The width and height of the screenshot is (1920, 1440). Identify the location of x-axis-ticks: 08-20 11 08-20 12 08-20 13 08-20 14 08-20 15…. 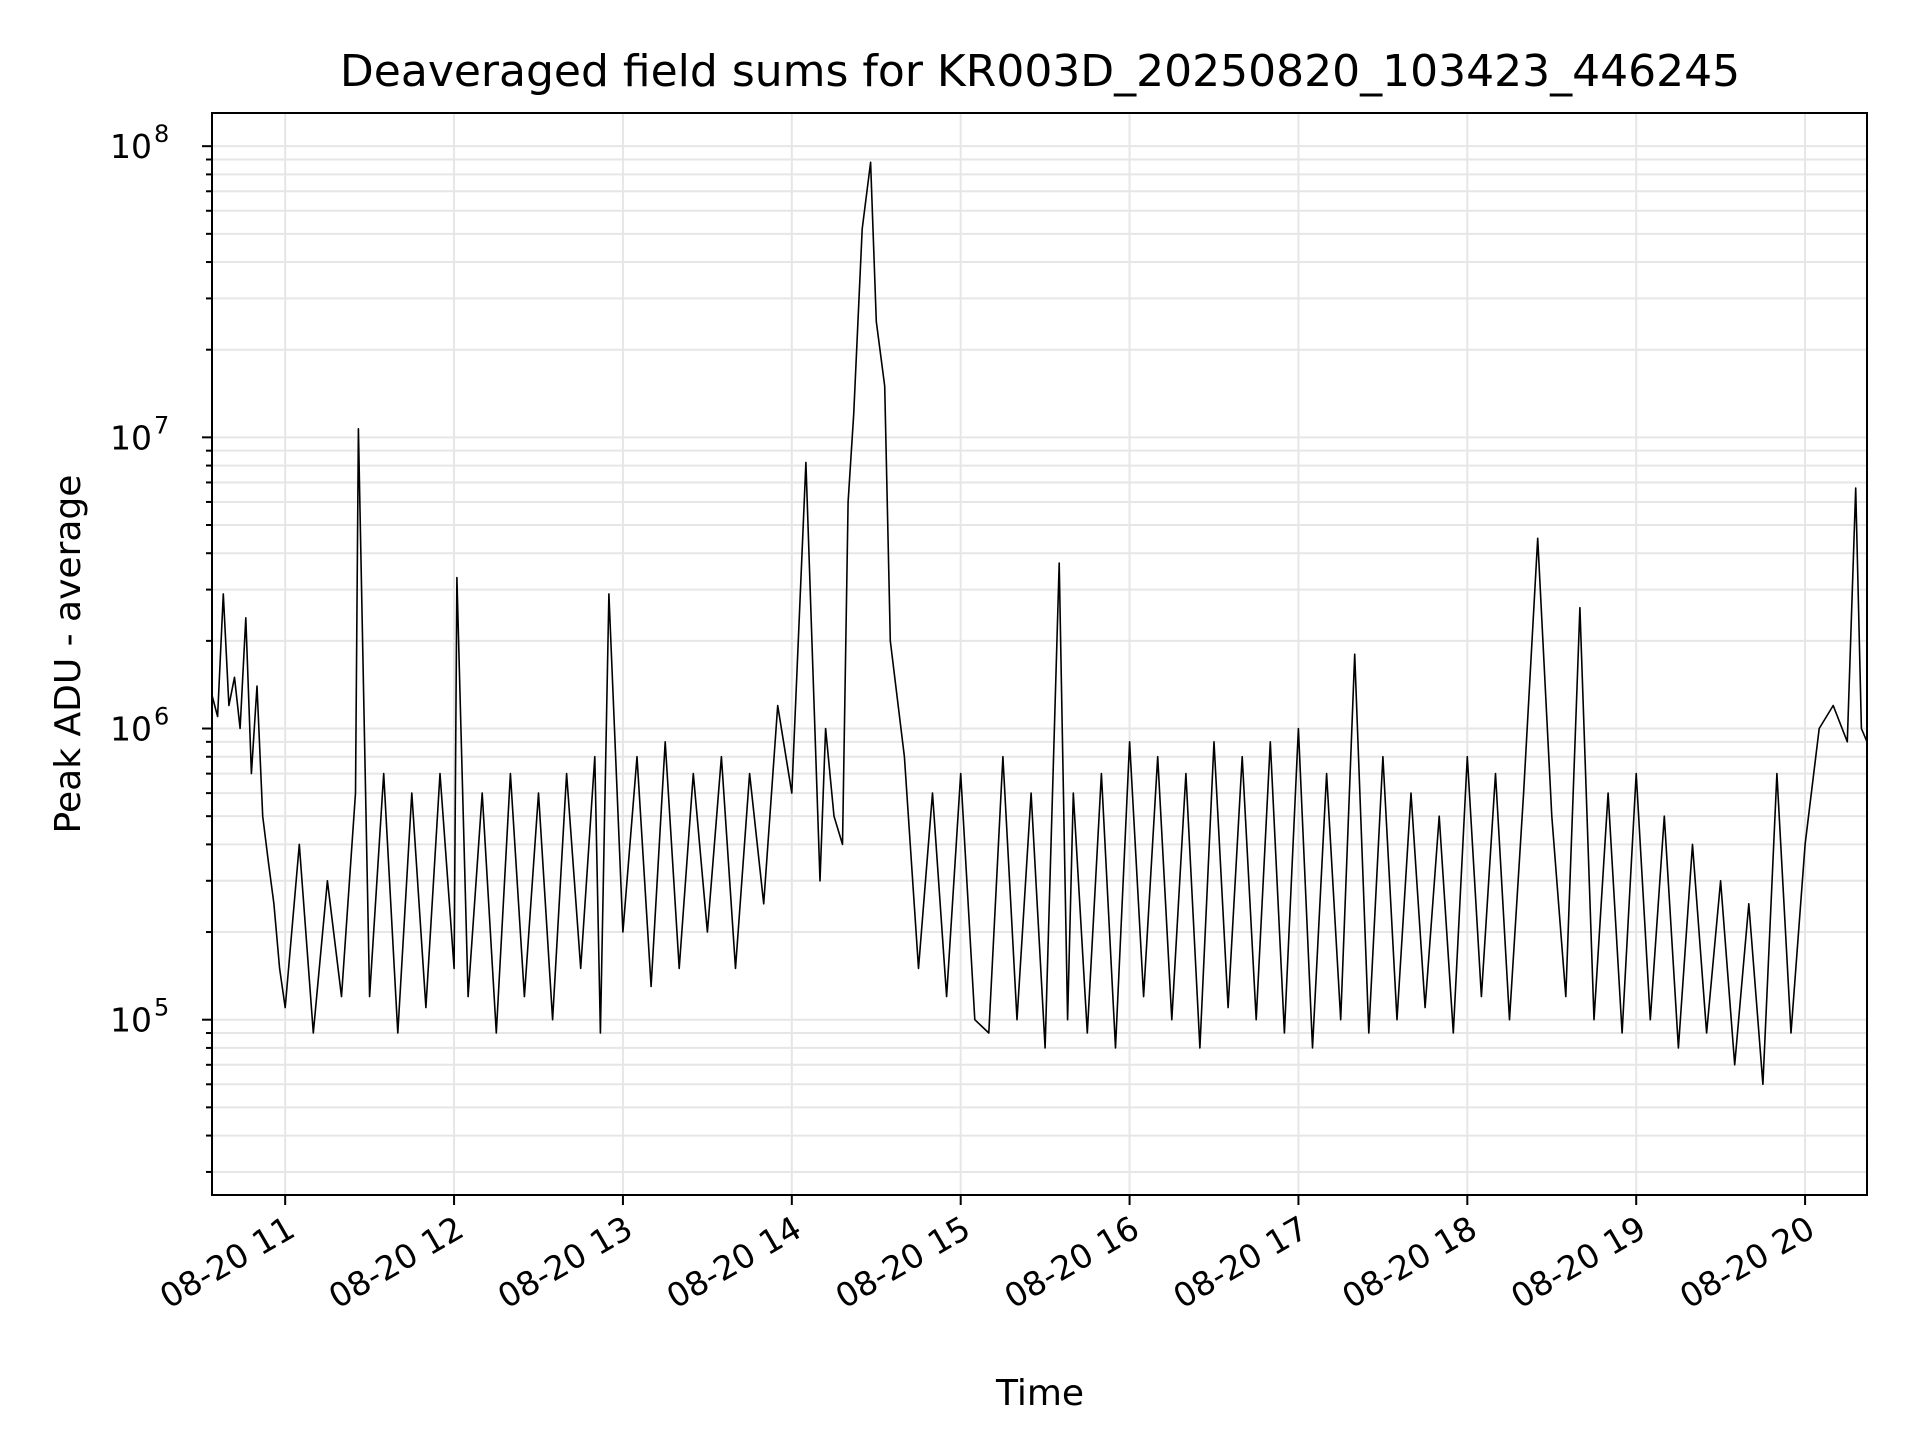
(987, 1255).